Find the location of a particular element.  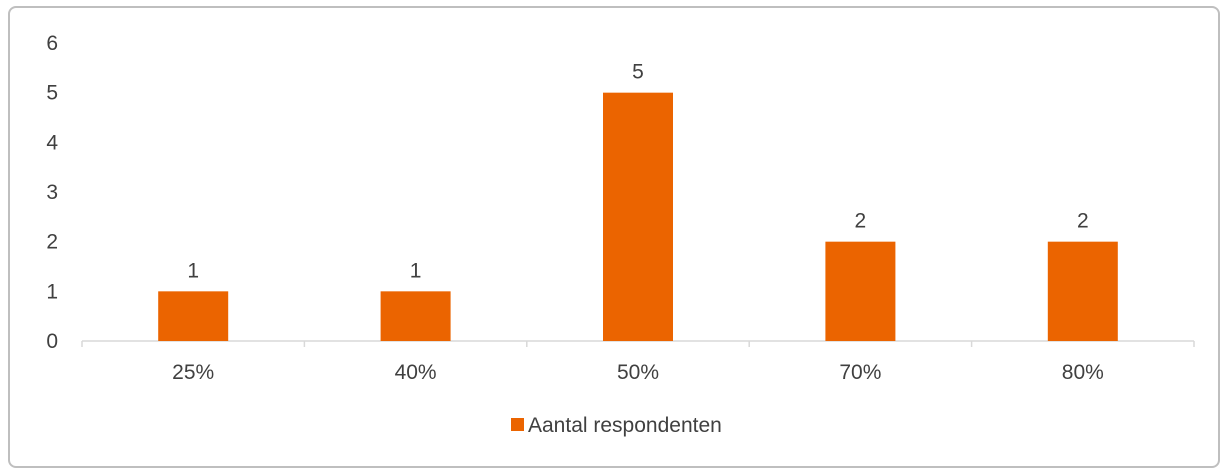

y-tick-label: 5 is located at coordinates (52, 93).